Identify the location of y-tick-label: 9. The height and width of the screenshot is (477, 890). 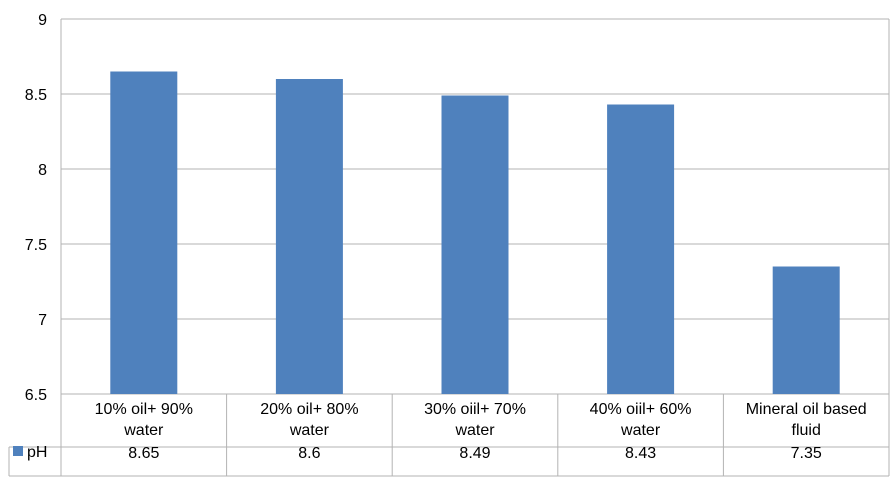
(42, 20).